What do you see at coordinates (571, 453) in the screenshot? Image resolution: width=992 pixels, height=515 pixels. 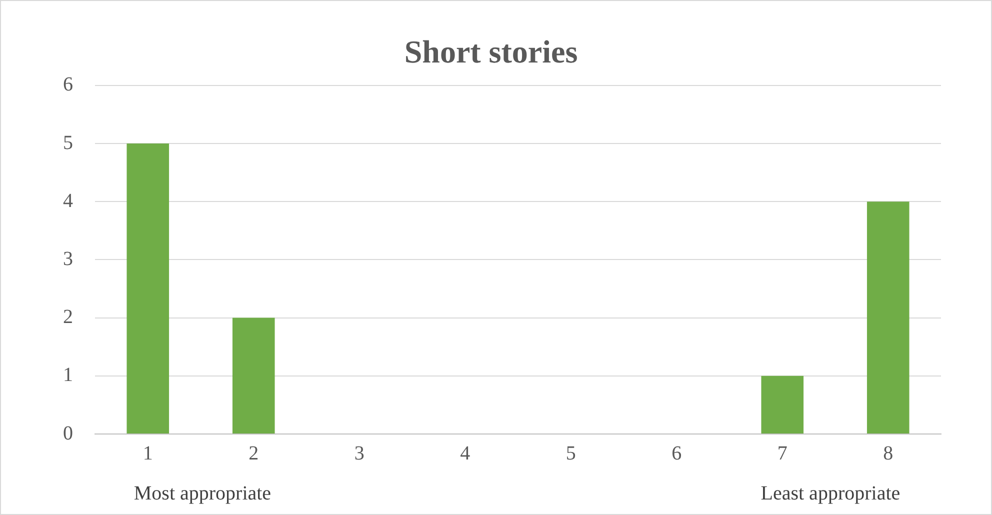 I see `x-tick-label: 5` at bounding box center [571, 453].